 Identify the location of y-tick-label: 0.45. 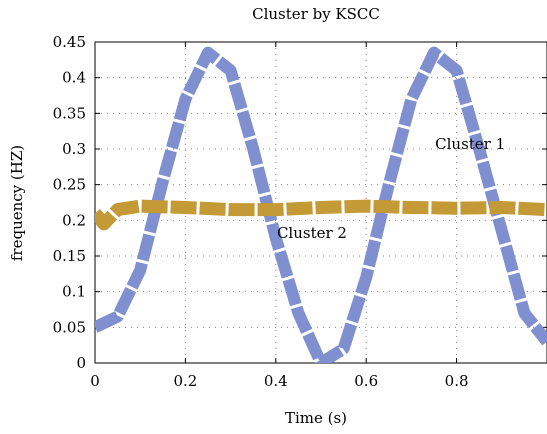
(69, 42).